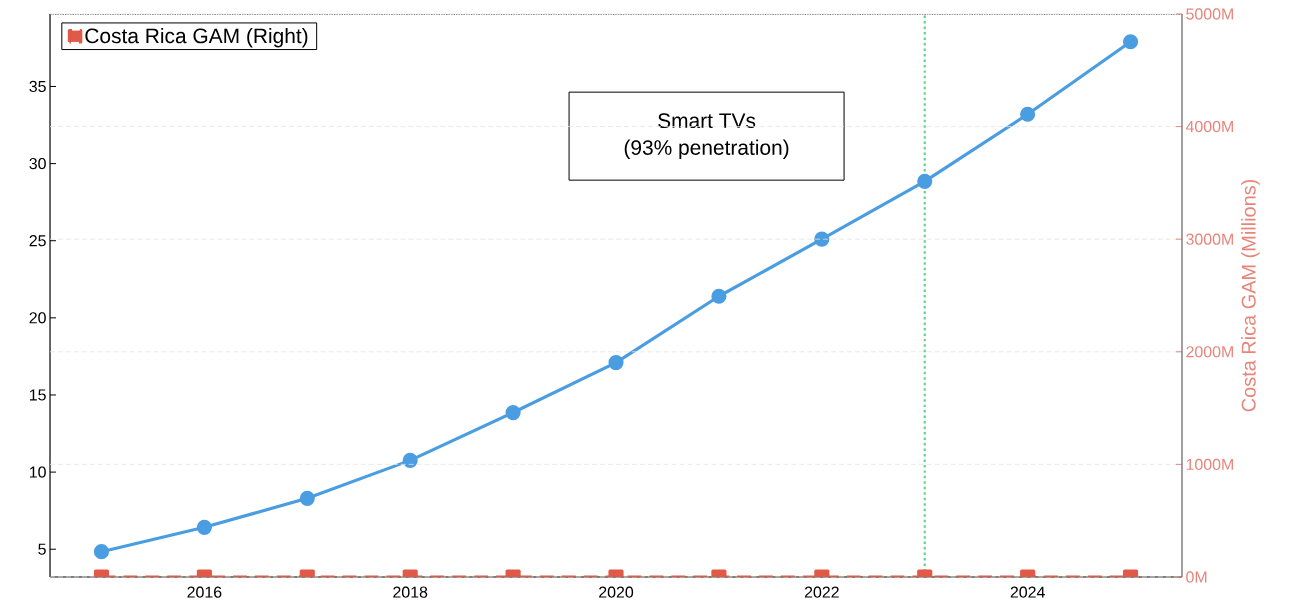 Image resolution: width=1311 pixels, height=613 pixels. What do you see at coordinates (37, 472) in the screenshot?
I see `y-tick-label: 10` at bounding box center [37, 472].